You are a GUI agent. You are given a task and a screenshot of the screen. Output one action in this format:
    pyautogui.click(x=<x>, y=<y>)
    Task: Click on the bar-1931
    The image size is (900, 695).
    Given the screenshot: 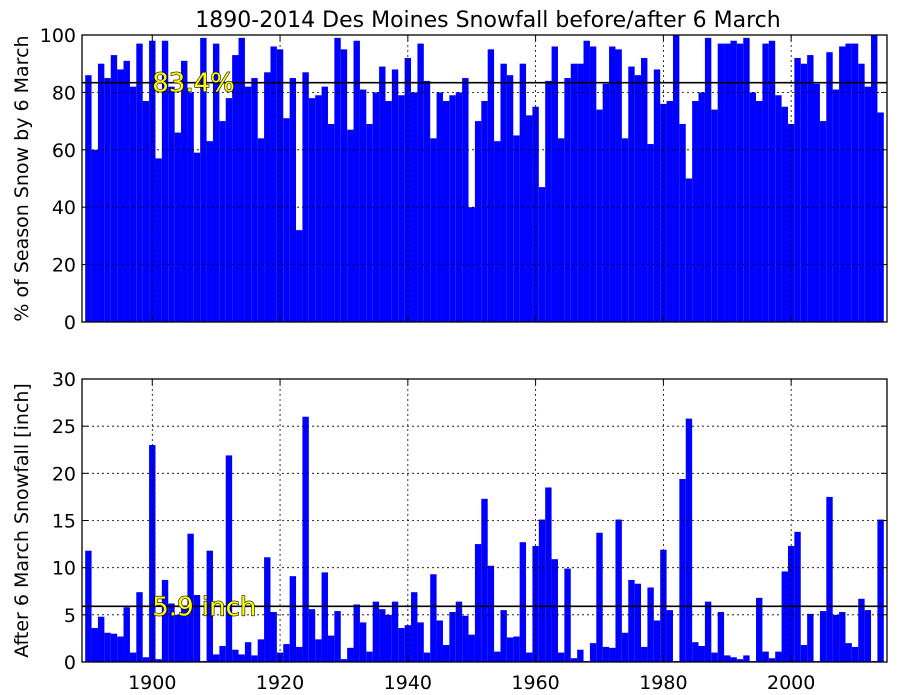 What is the action you would take?
    pyautogui.click(x=350, y=654)
    